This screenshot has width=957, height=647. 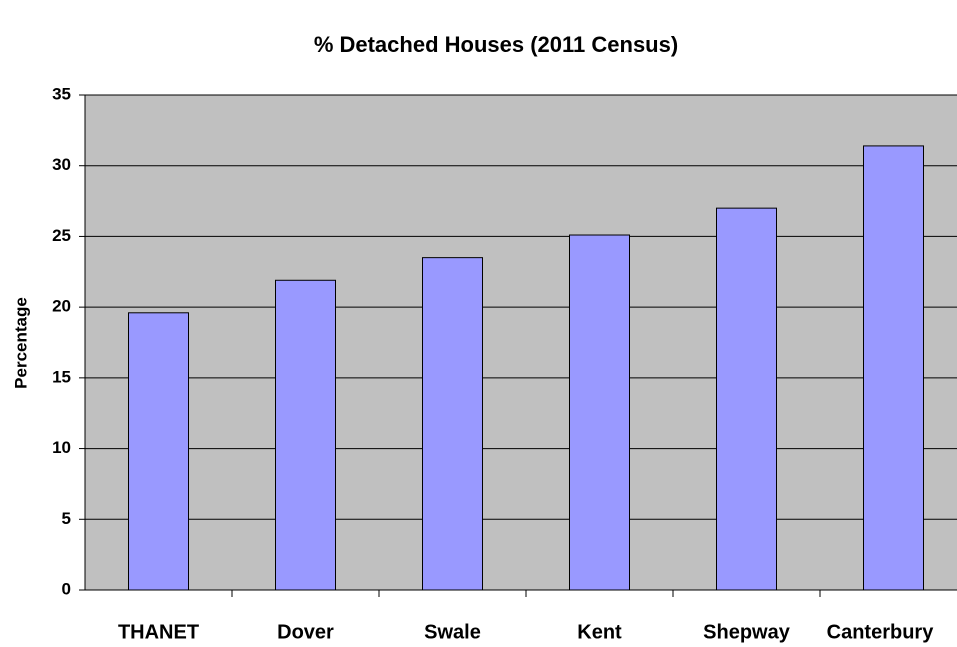 What do you see at coordinates (881, 632) in the screenshot?
I see `x-tick-label: Canterbury` at bounding box center [881, 632].